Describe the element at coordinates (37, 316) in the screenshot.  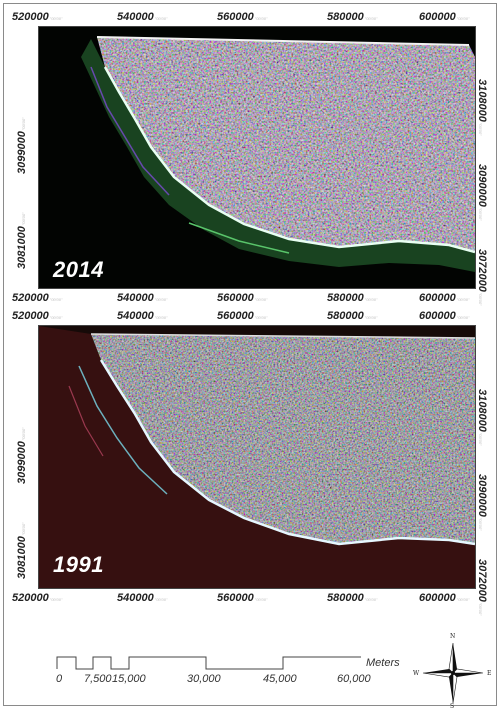
I see `bottom-x-tick-1: 520000°00'00"` at that location.